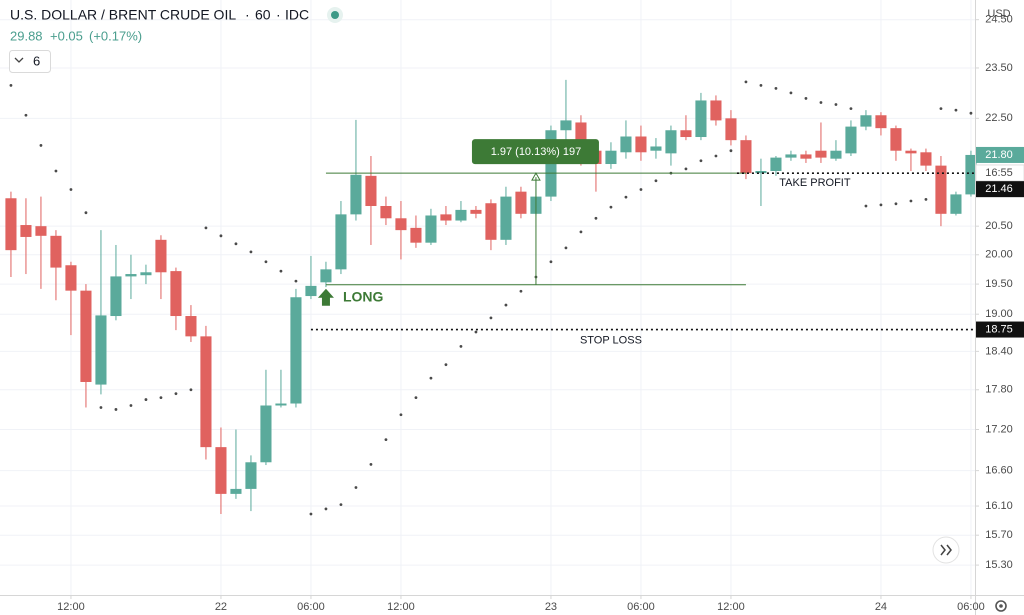 Image resolution: width=1024 pixels, height=615 pixels. Describe the element at coordinates (999, 226) in the screenshot. I see `y-tick-label: 20.50` at that location.